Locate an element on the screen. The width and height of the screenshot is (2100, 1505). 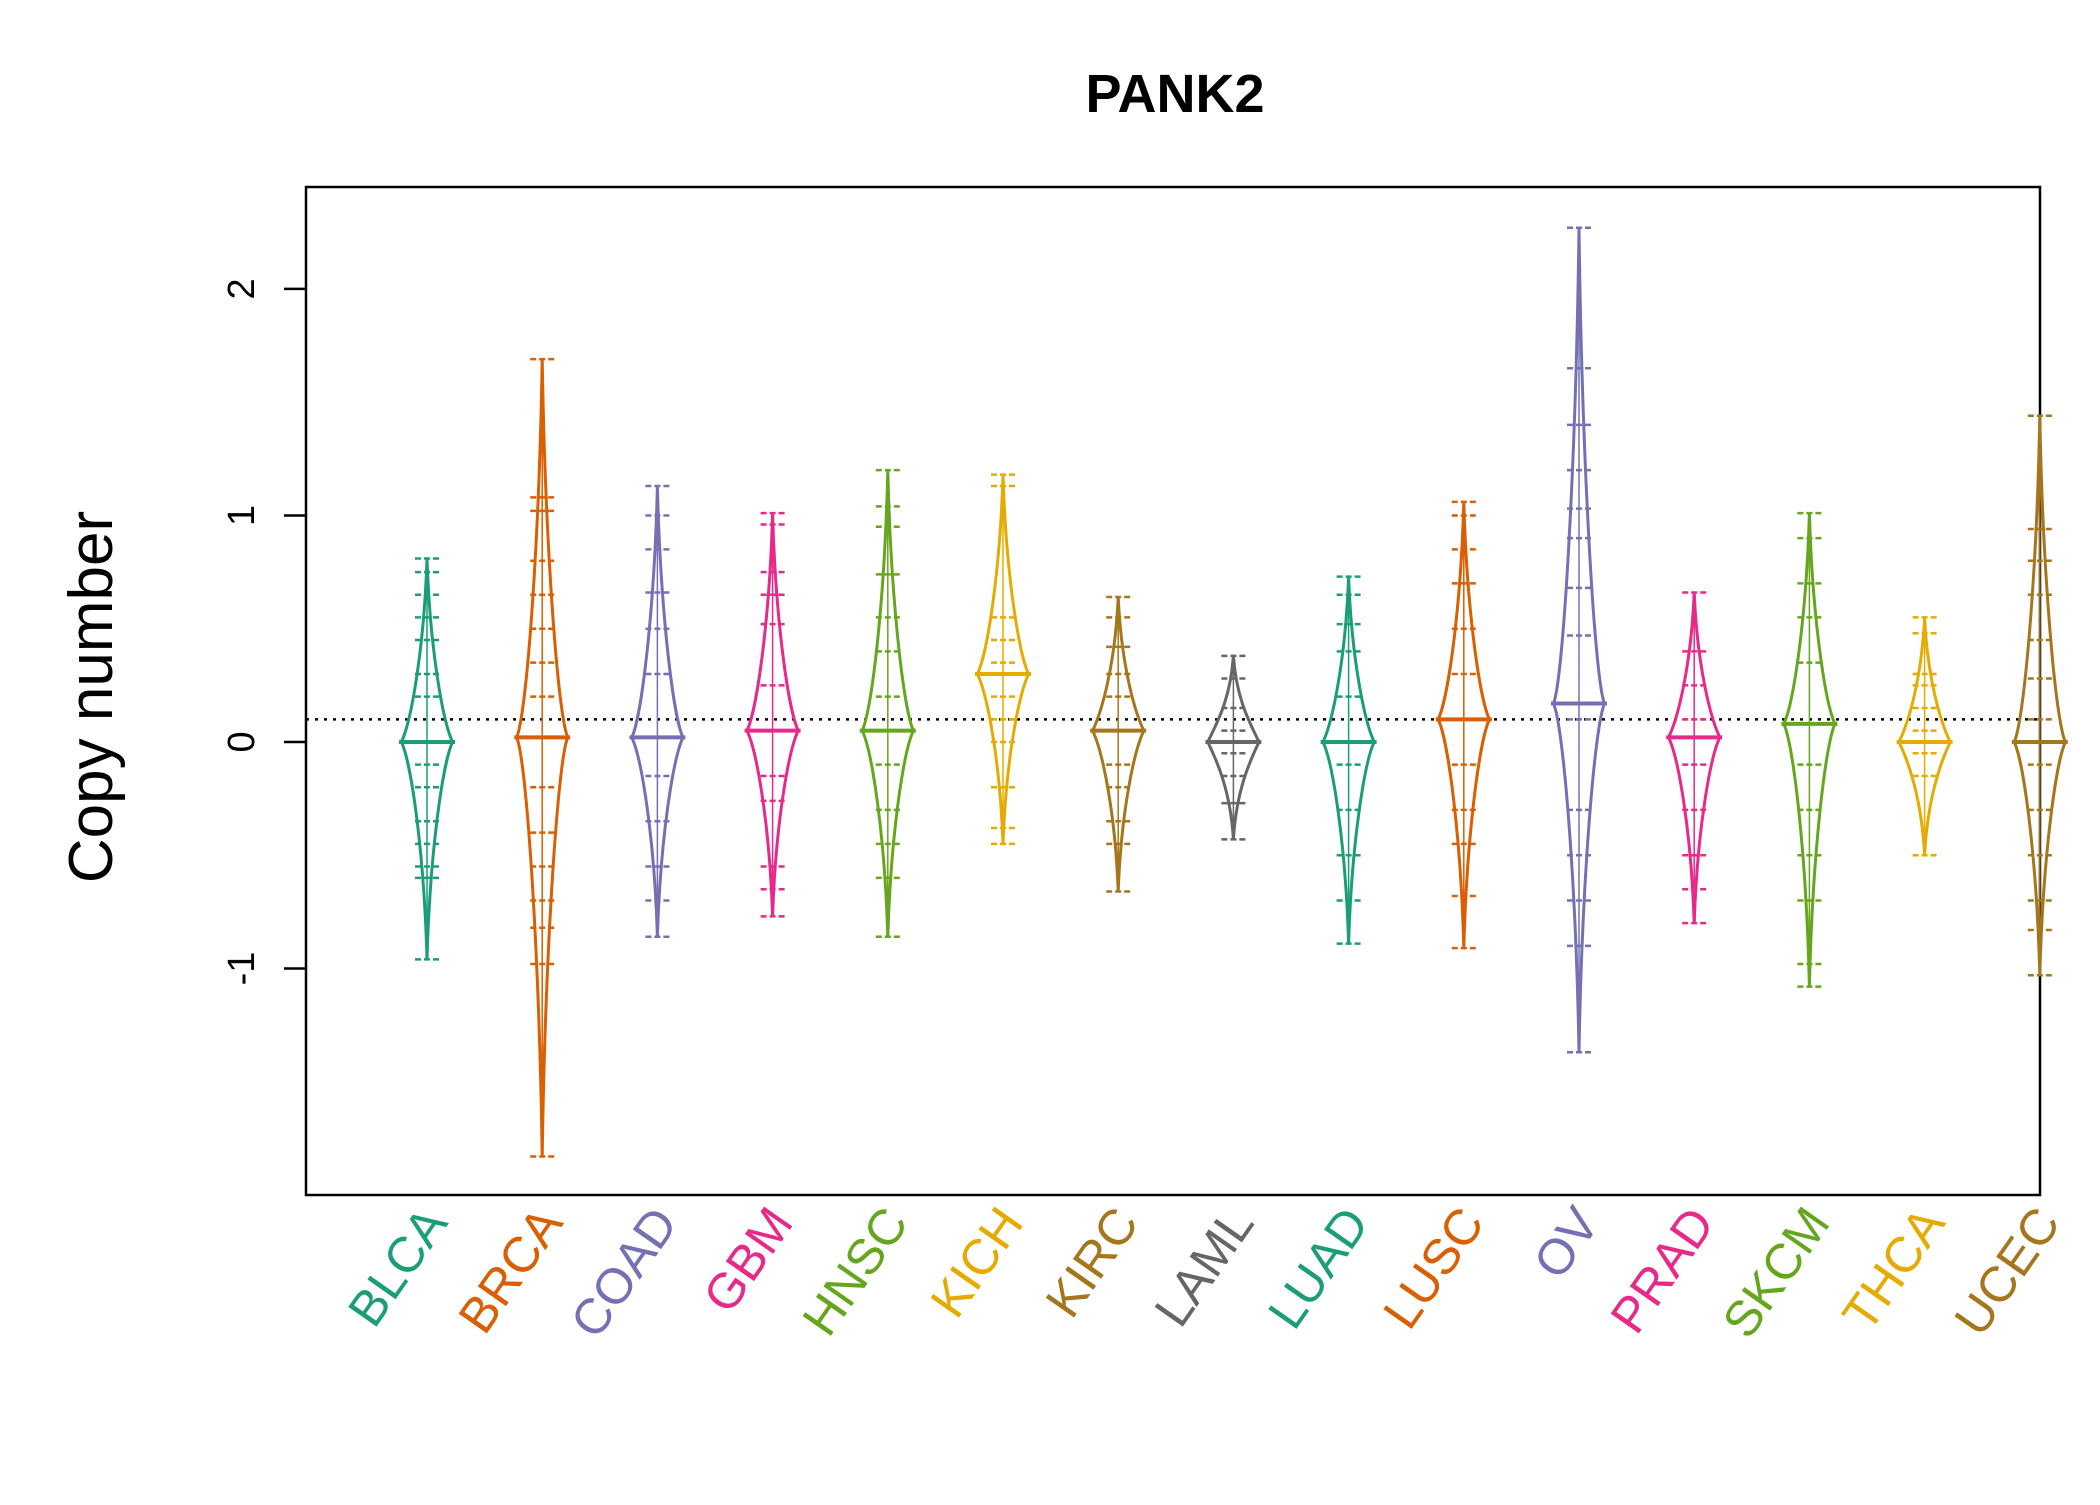
category-label: BRCA is located at coordinates (511, 1270).